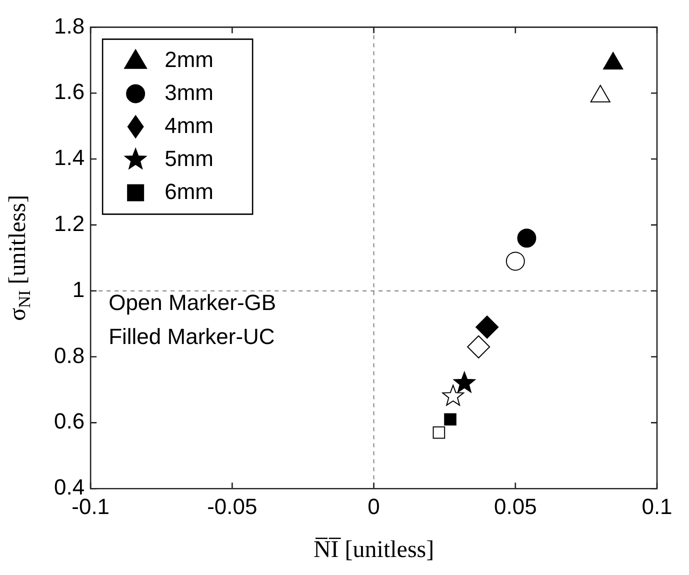 This screenshot has width=689, height=575. I want to click on x-tick-label: 0.1, so click(657, 506).